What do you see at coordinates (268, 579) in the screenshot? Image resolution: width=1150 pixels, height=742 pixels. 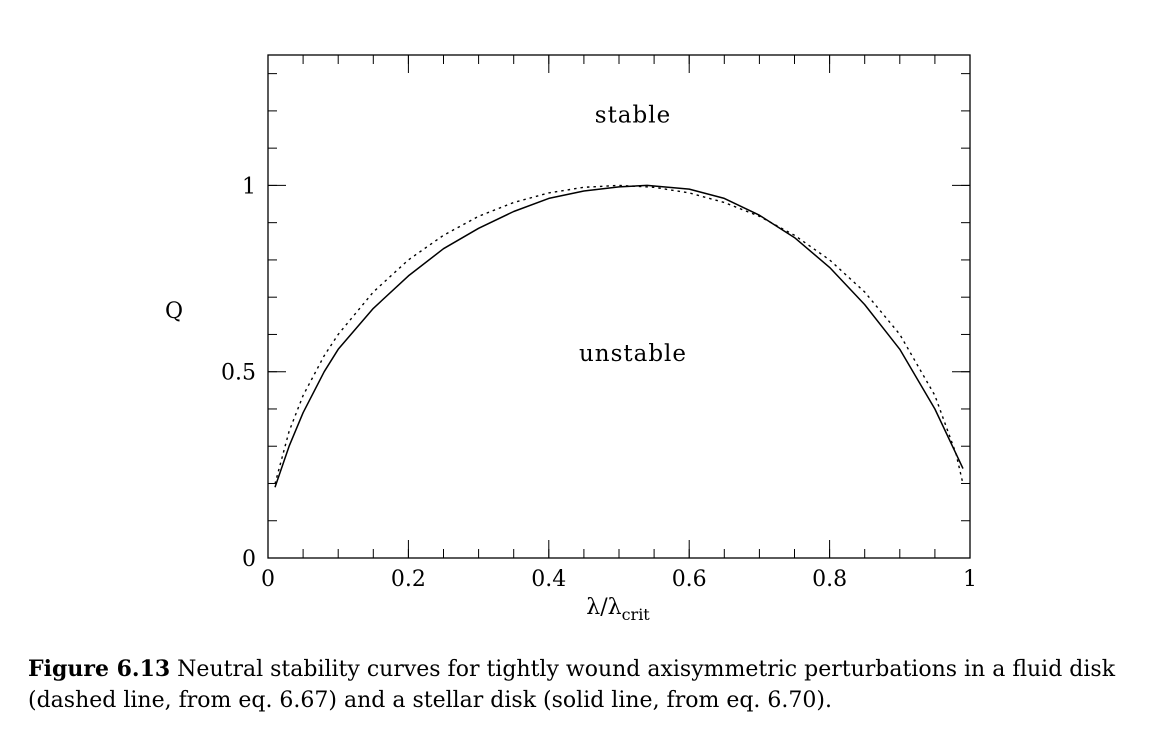 I see `x-tick-label: 0` at bounding box center [268, 579].